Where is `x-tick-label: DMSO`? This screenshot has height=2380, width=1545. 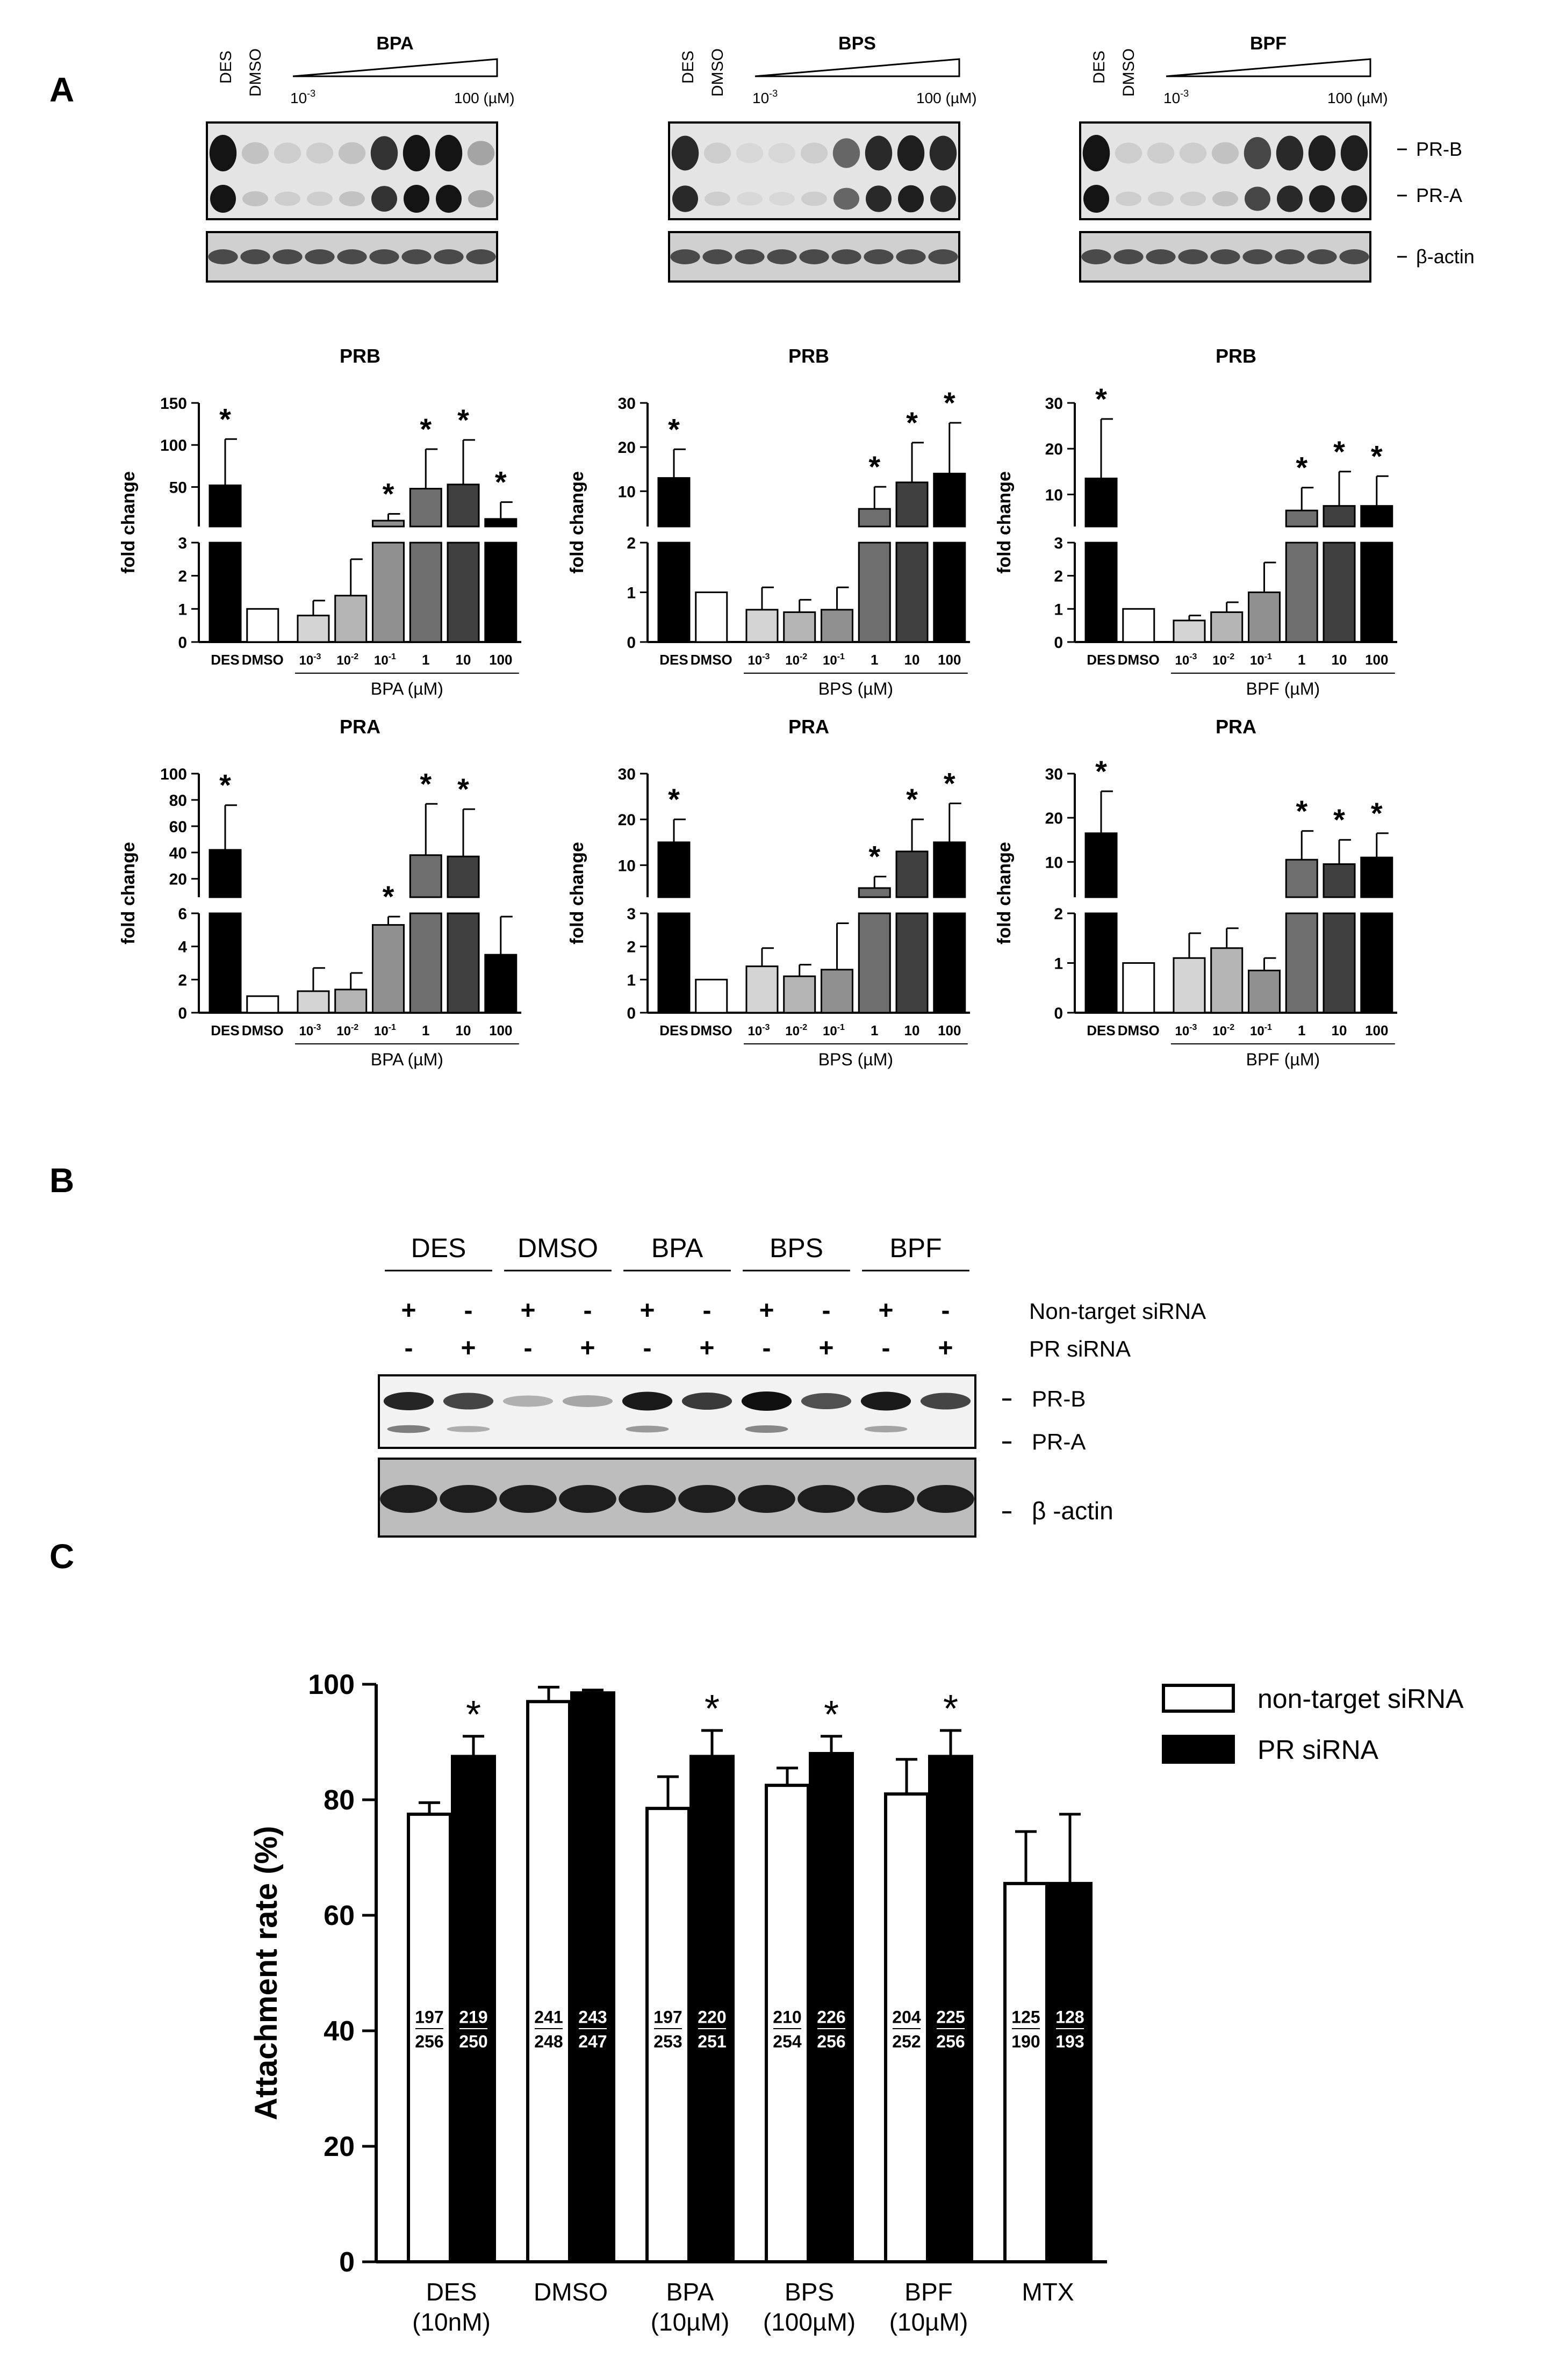
x-tick-label: DMSO is located at coordinates (1139, 660).